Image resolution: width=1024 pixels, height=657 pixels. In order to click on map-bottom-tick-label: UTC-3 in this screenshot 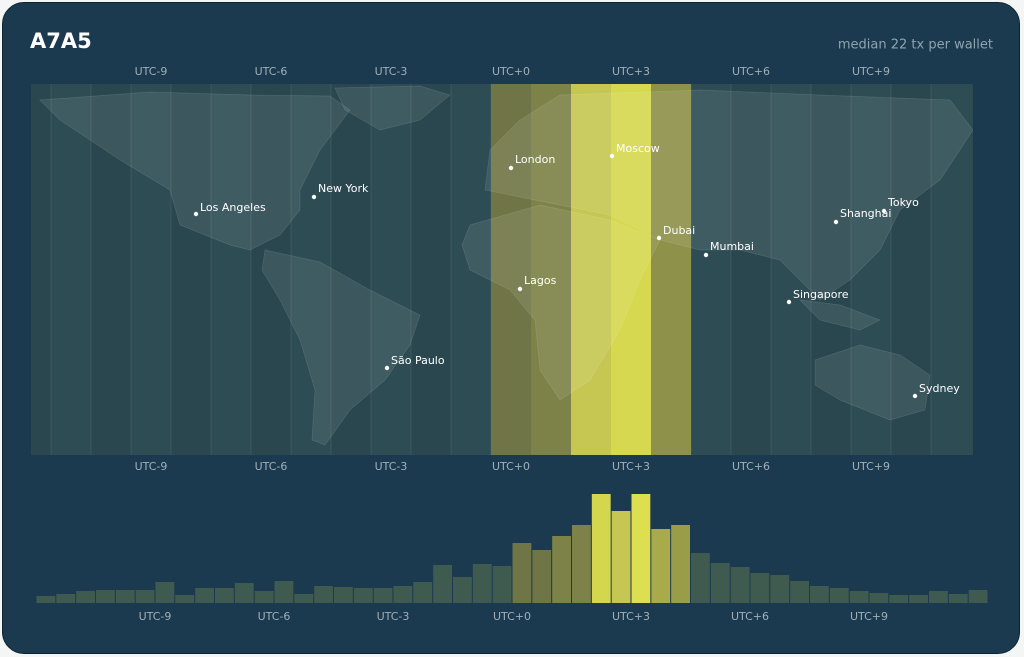, I will do `click(391, 466)`.